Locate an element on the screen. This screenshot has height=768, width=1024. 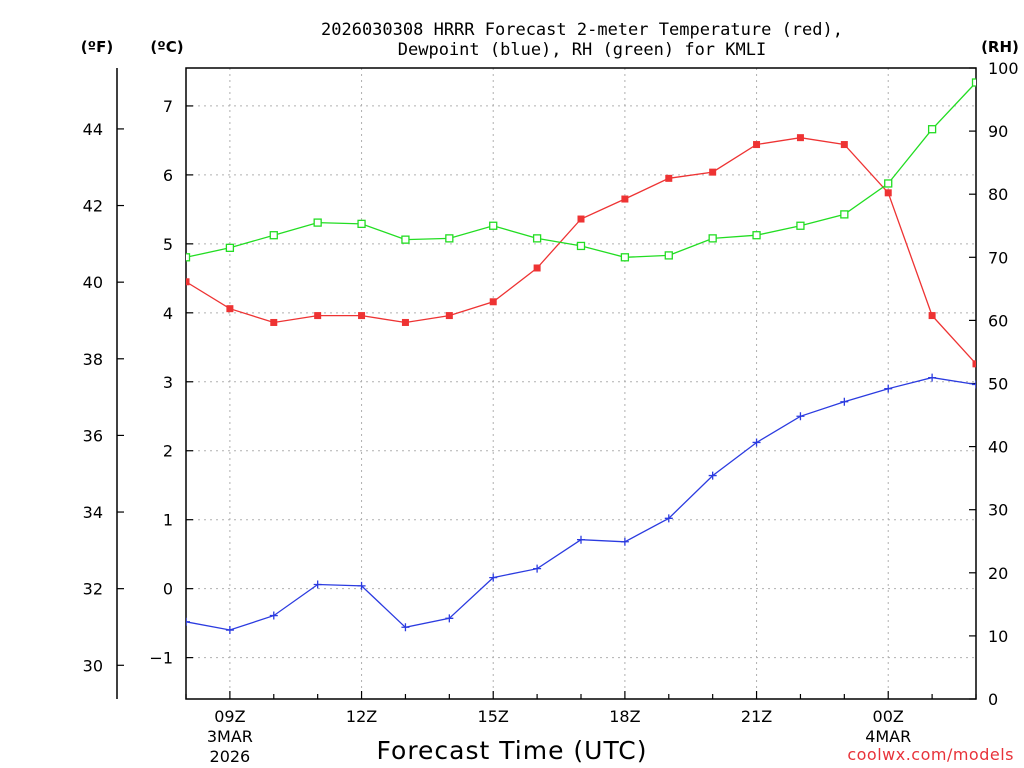
fahrenheit-tick-label: 38 is located at coordinates (93, 359).